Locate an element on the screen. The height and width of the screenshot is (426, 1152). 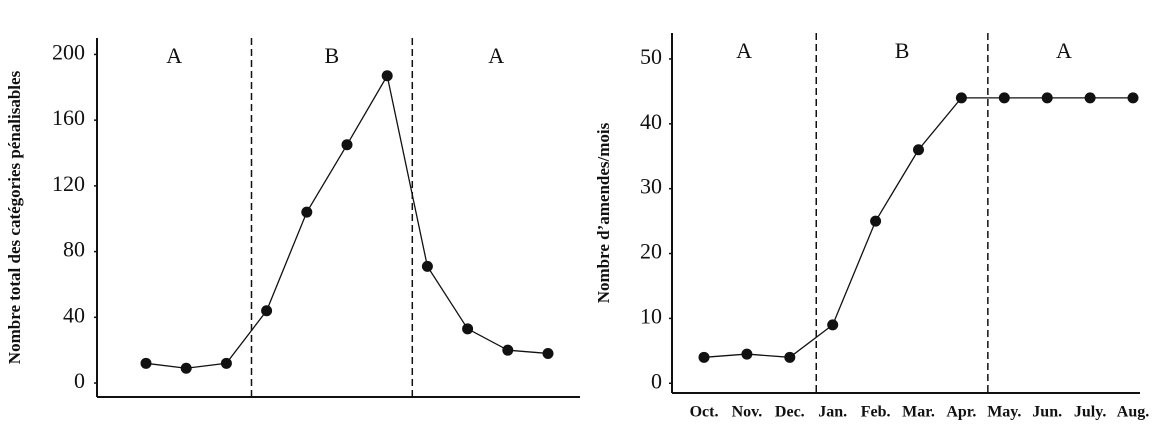
y-tick-label: 30 is located at coordinates (651, 186).